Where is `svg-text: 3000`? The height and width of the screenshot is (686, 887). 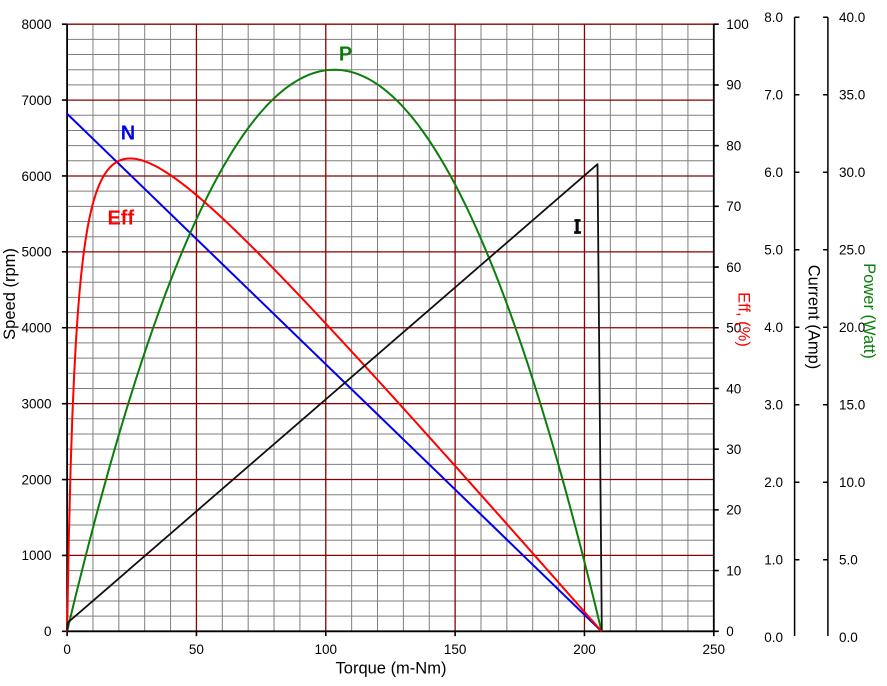
svg-text: 3000 is located at coordinates (36, 403).